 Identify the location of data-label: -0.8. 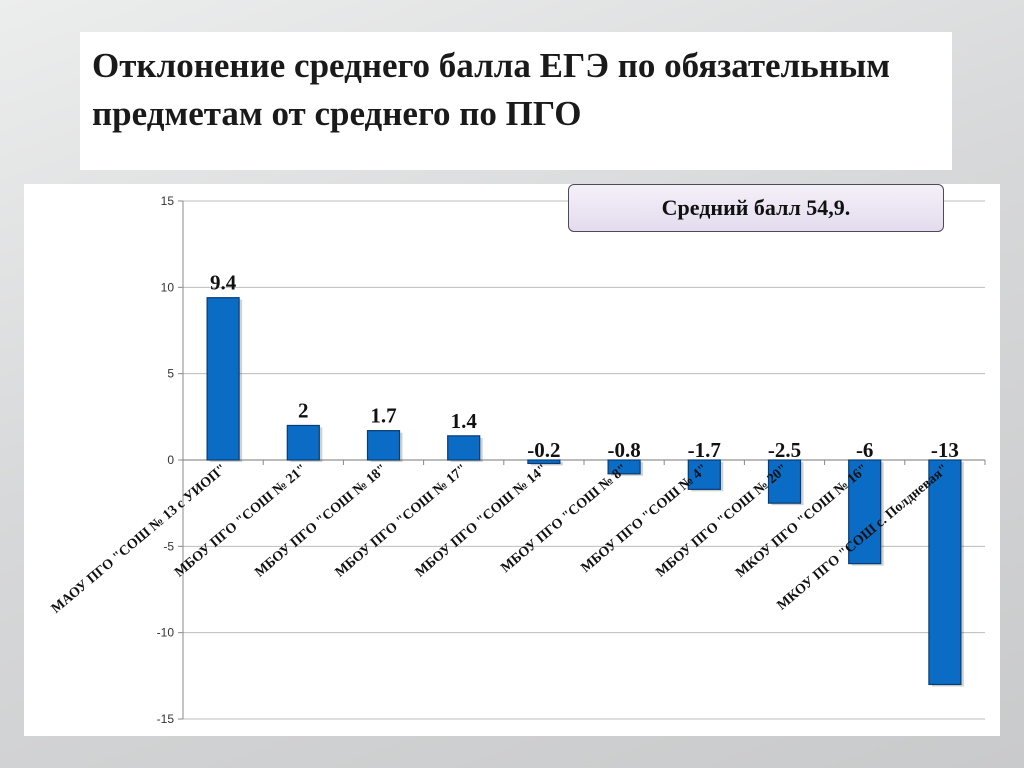
(623, 450).